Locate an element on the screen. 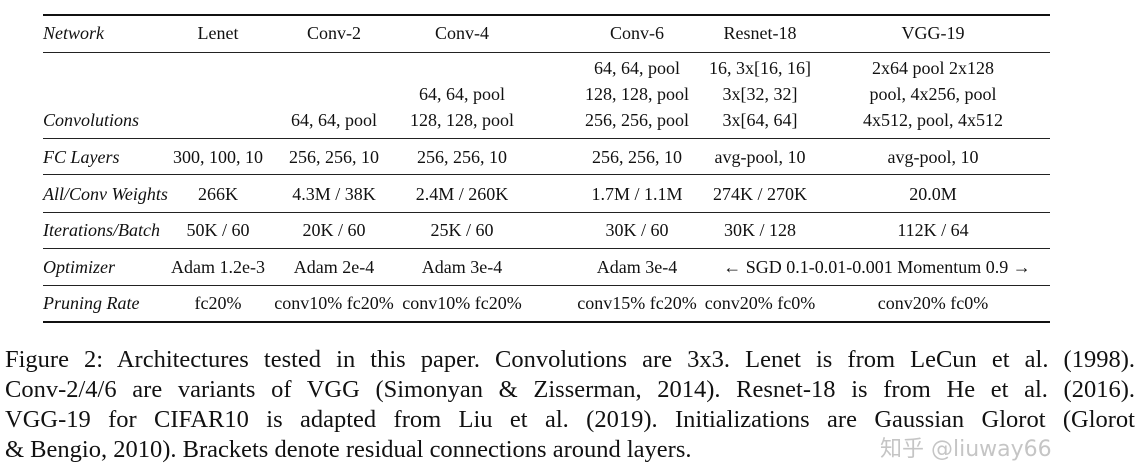 The width and height of the screenshot is (1140, 475). table-cell: 1.7M / 1.1M is located at coordinates (637, 194).